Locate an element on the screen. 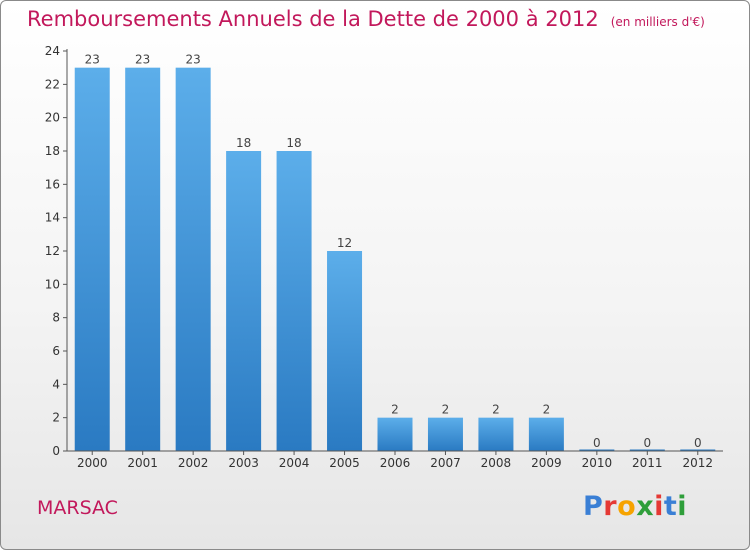 The image size is (750, 550). y-tick-label: 22 is located at coordinates (52, 84).